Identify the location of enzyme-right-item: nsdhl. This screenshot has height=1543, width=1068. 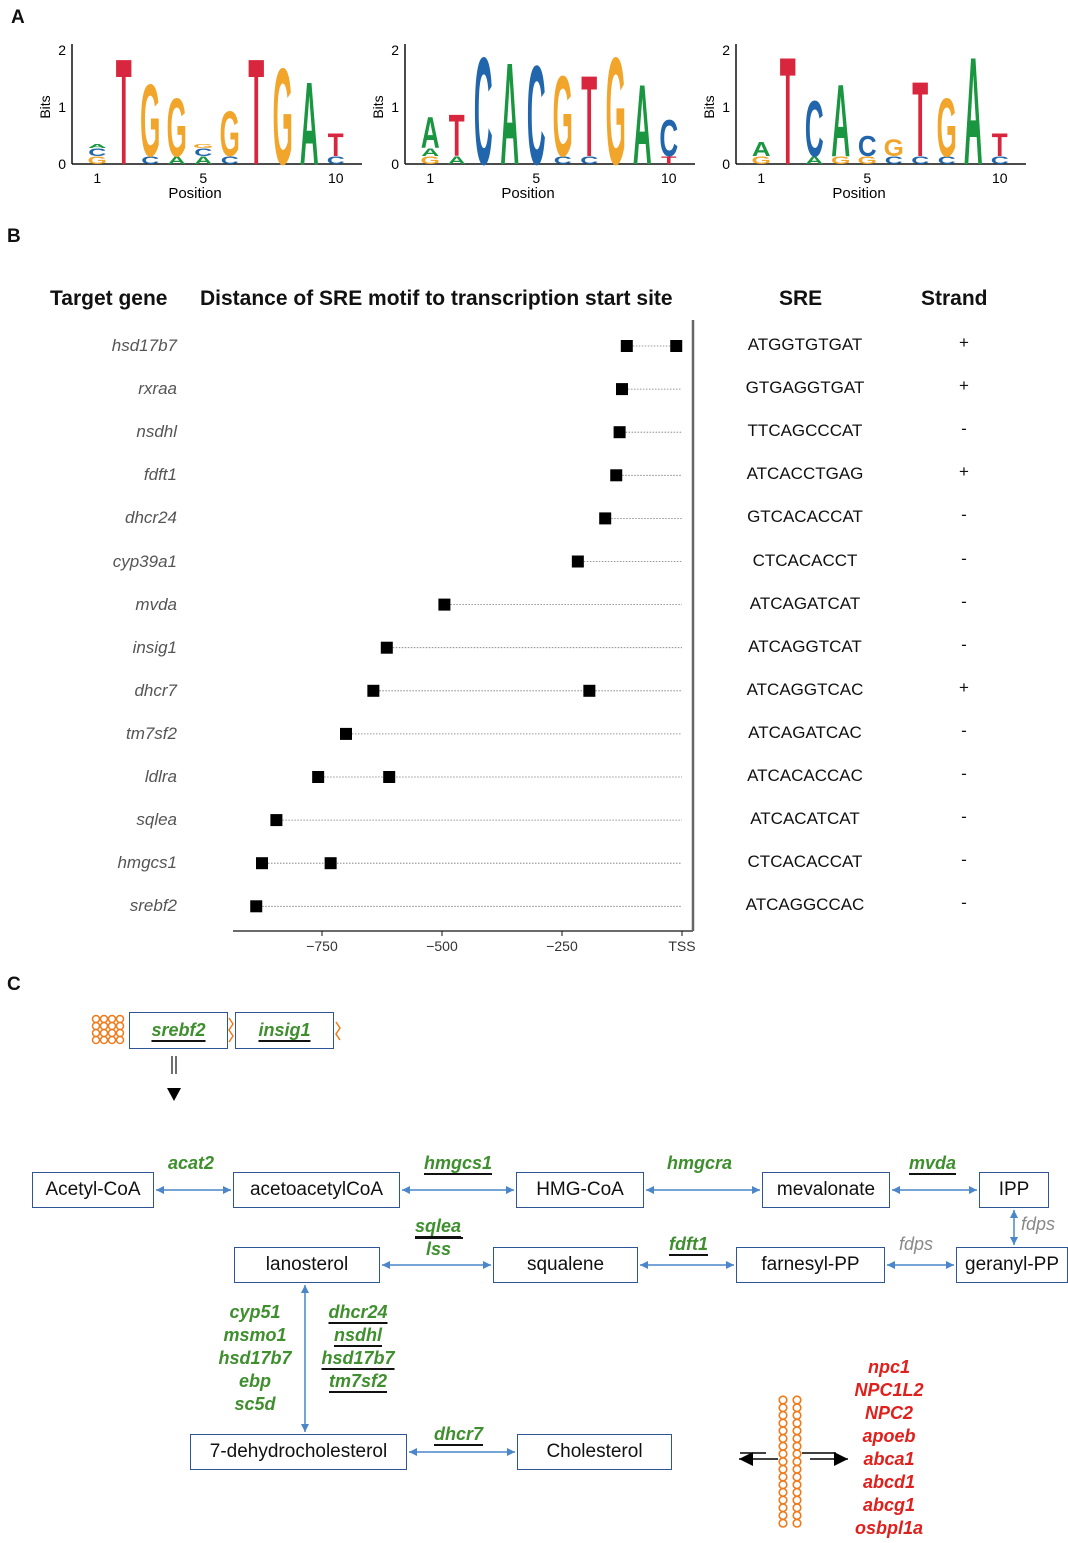
(358, 1335).